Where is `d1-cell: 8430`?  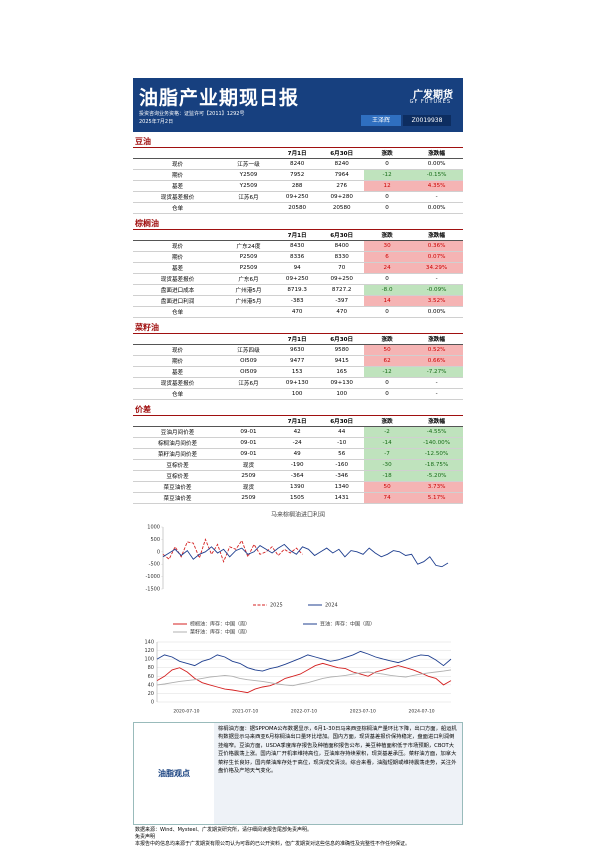 d1-cell: 8430 is located at coordinates (297, 246).